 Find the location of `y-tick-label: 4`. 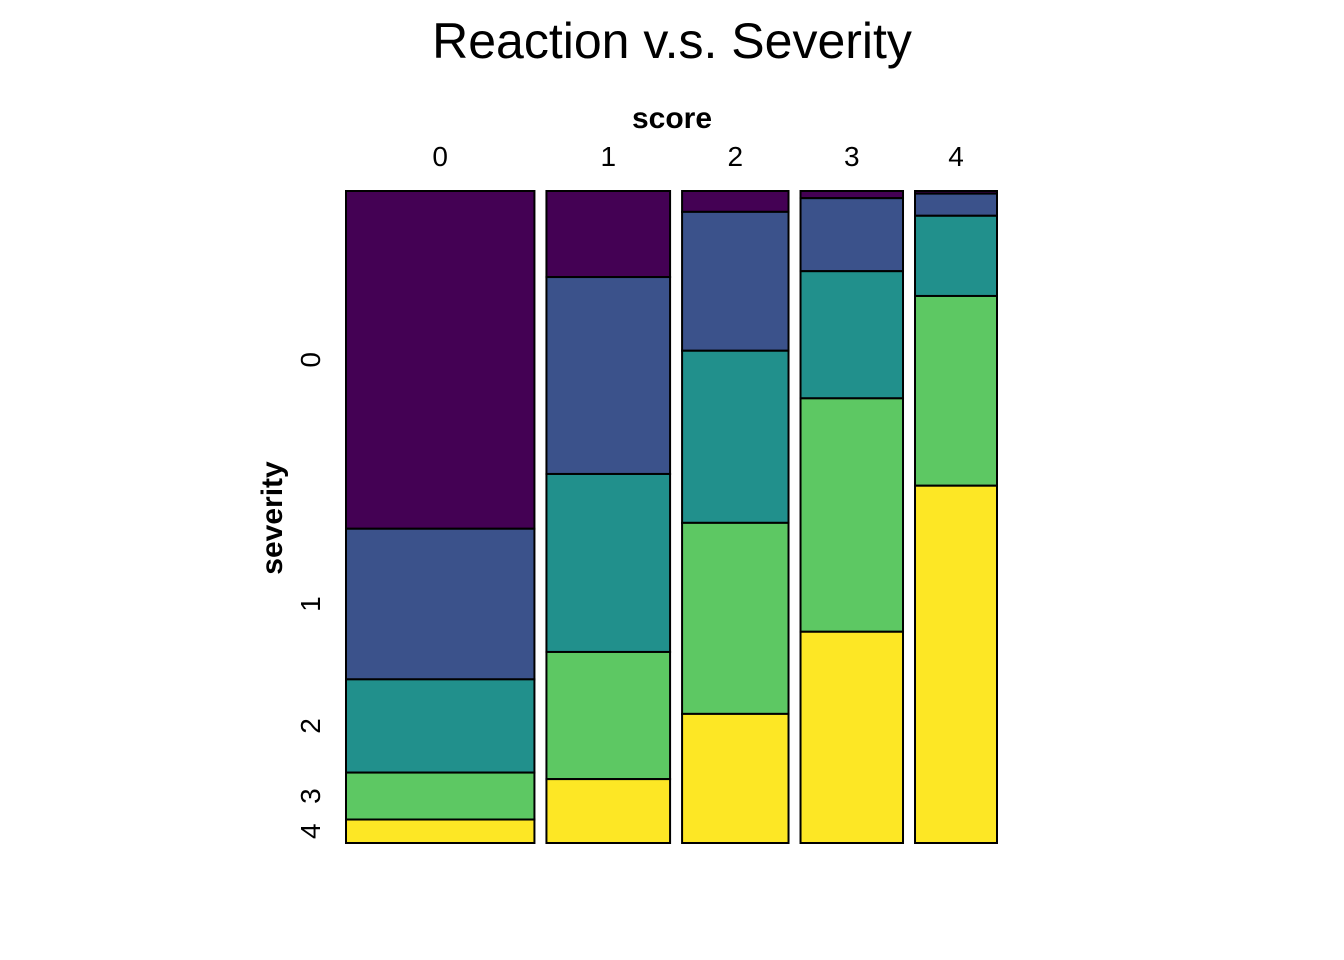

y-tick-label: 4 is located at coordinates (310, 831).